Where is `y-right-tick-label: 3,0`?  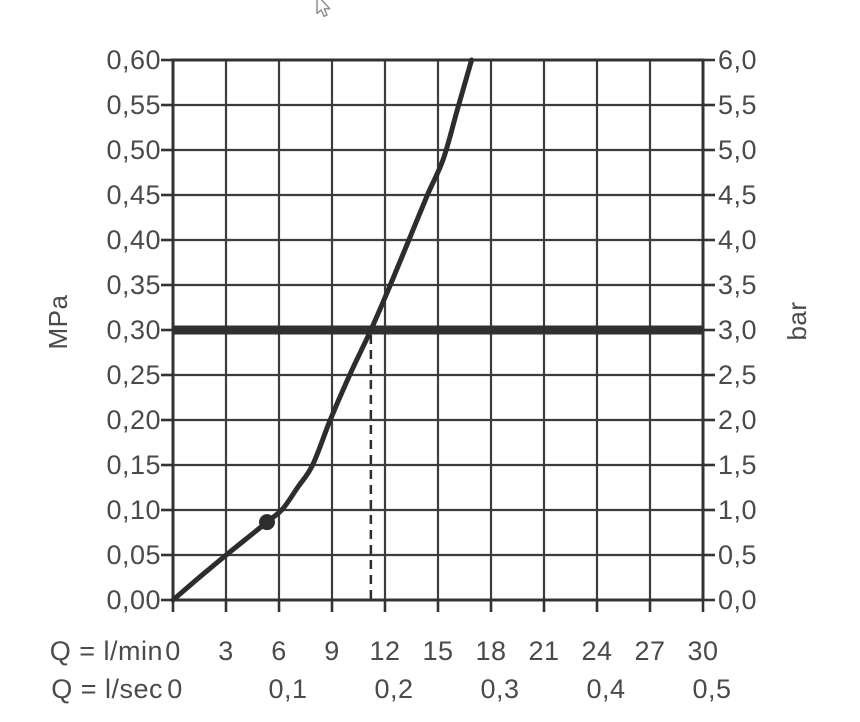 y-right-tick-label: 3,0 is located at coordinates (737, 330).